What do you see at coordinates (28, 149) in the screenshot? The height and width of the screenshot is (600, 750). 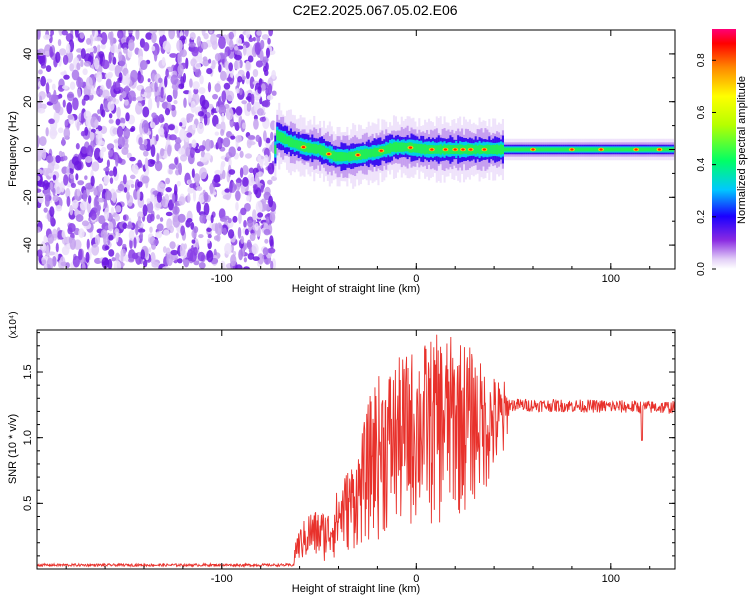 I see `y-tick-label: 0` at bounding box center [28, 149].